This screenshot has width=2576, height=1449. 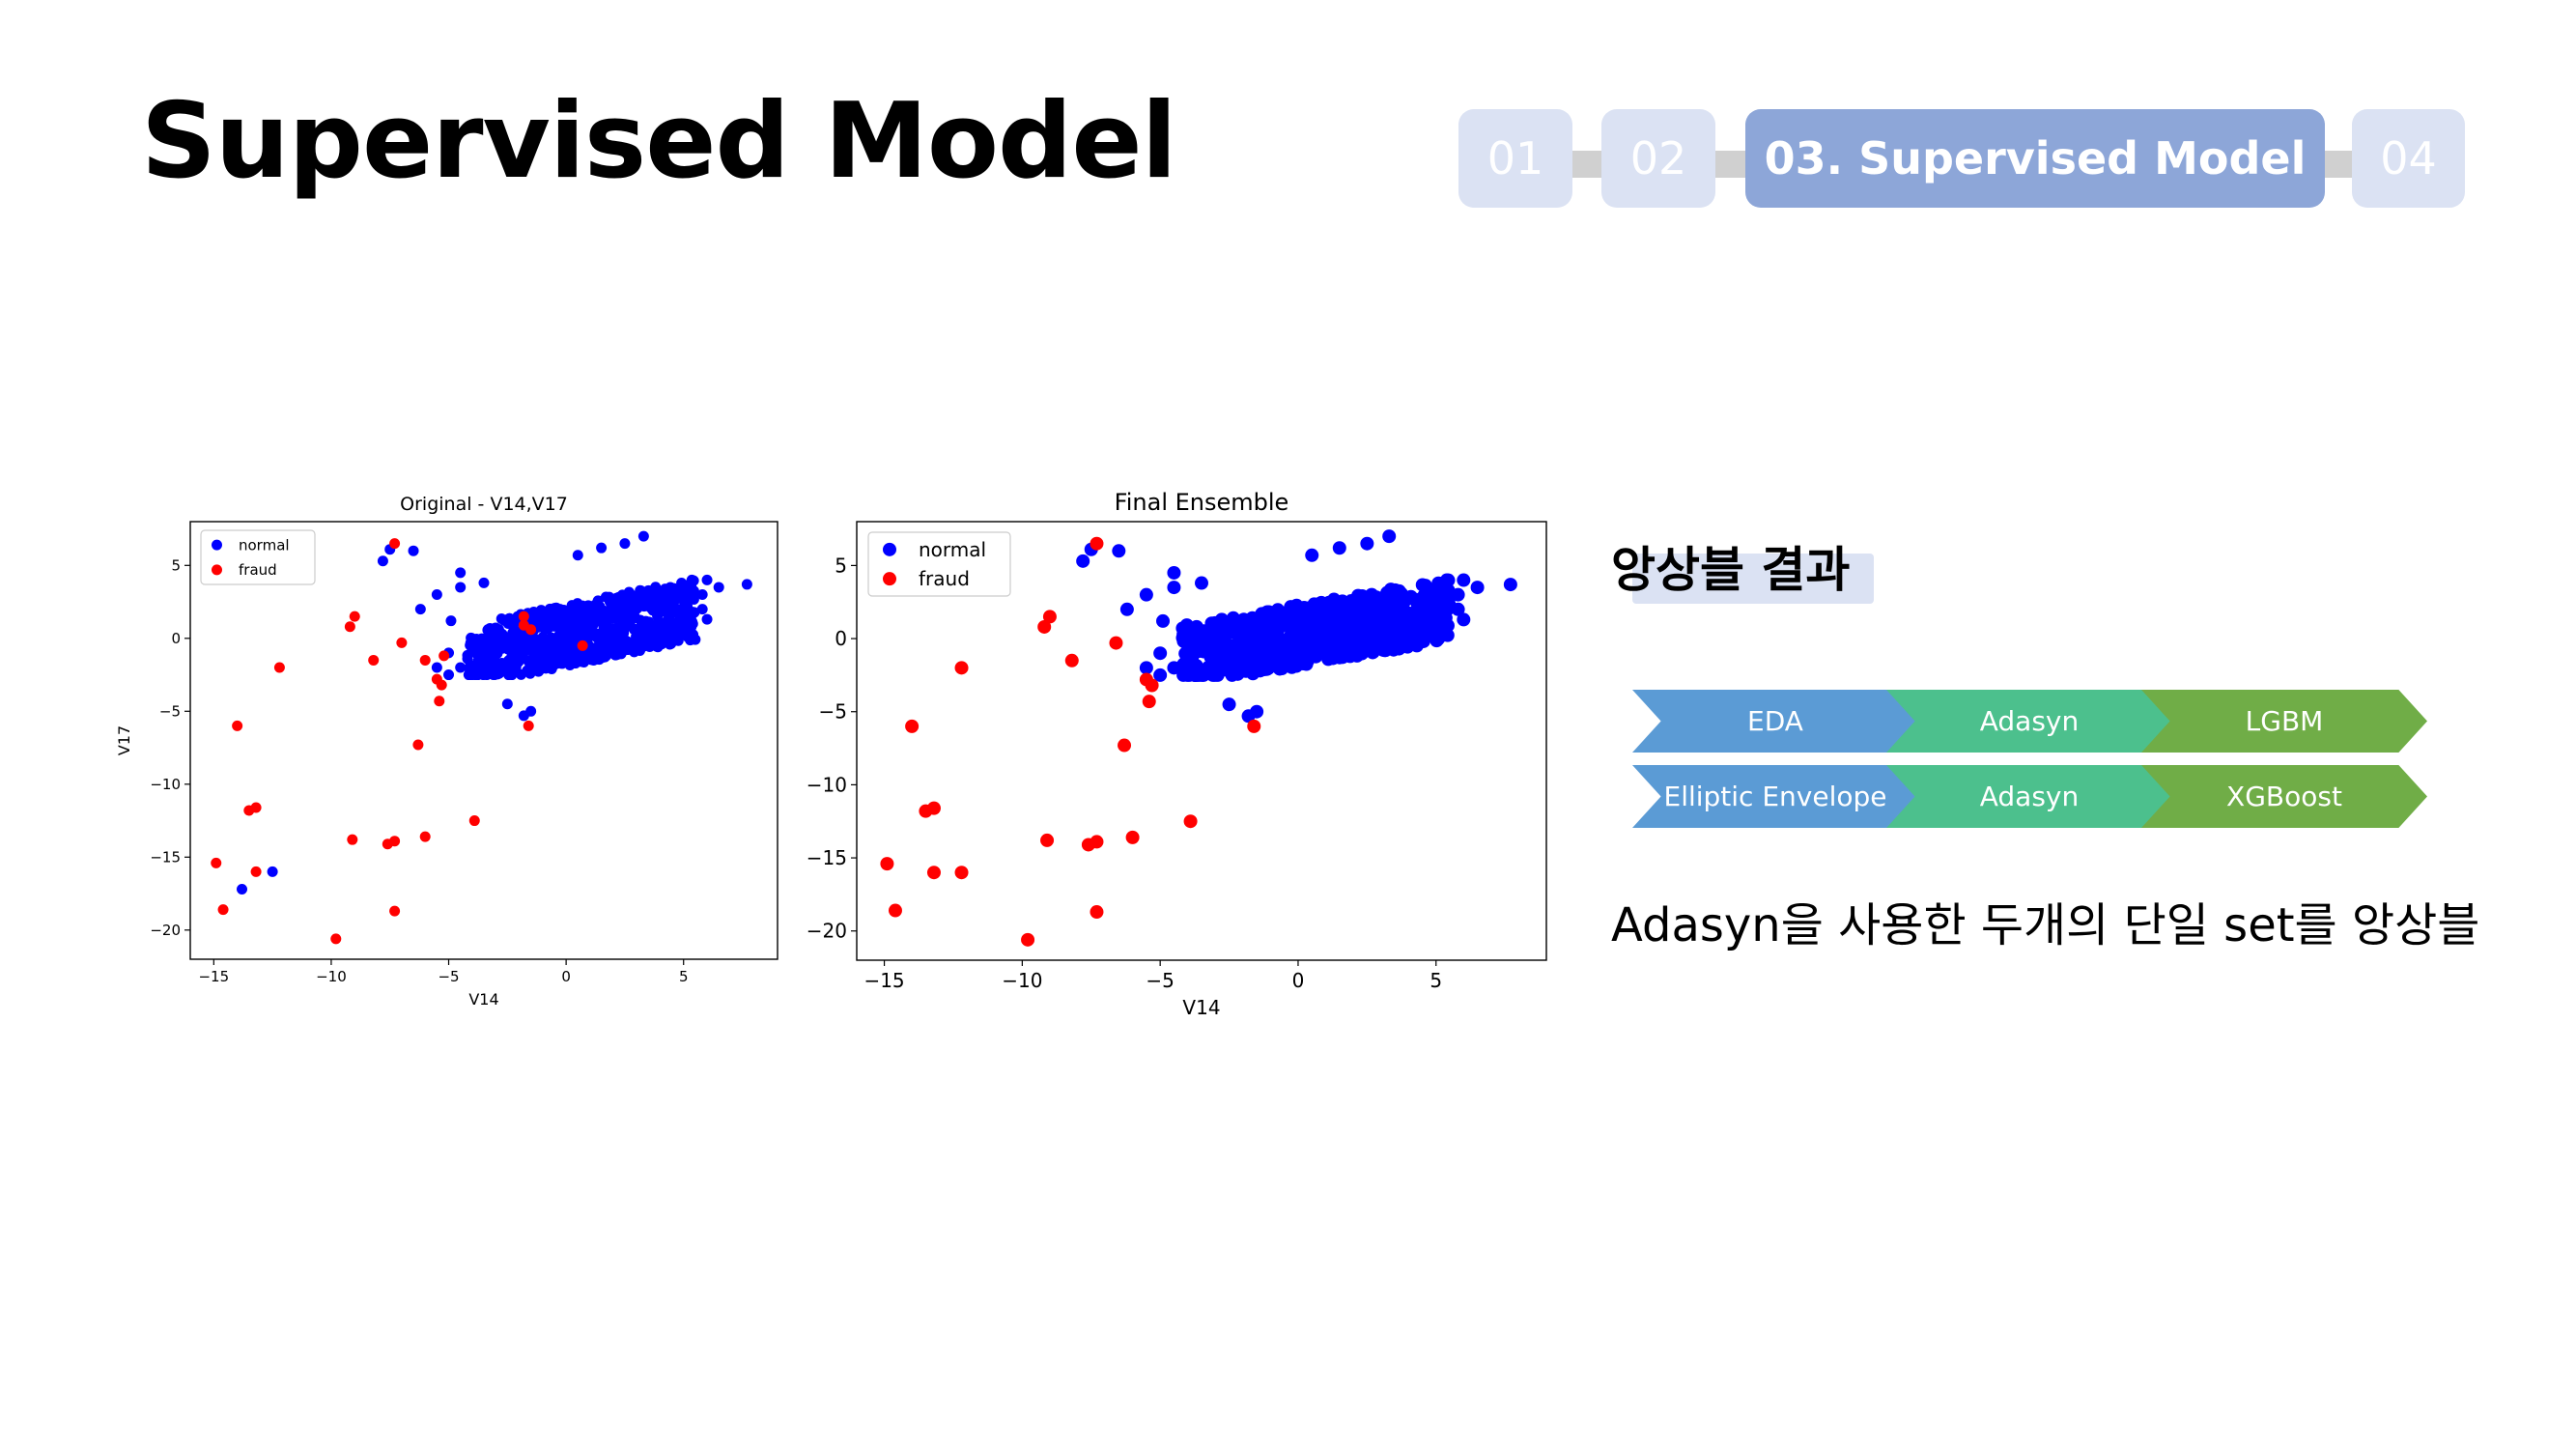 I want to click on chart-legend: normal fraud, so click(x=939, y=564).